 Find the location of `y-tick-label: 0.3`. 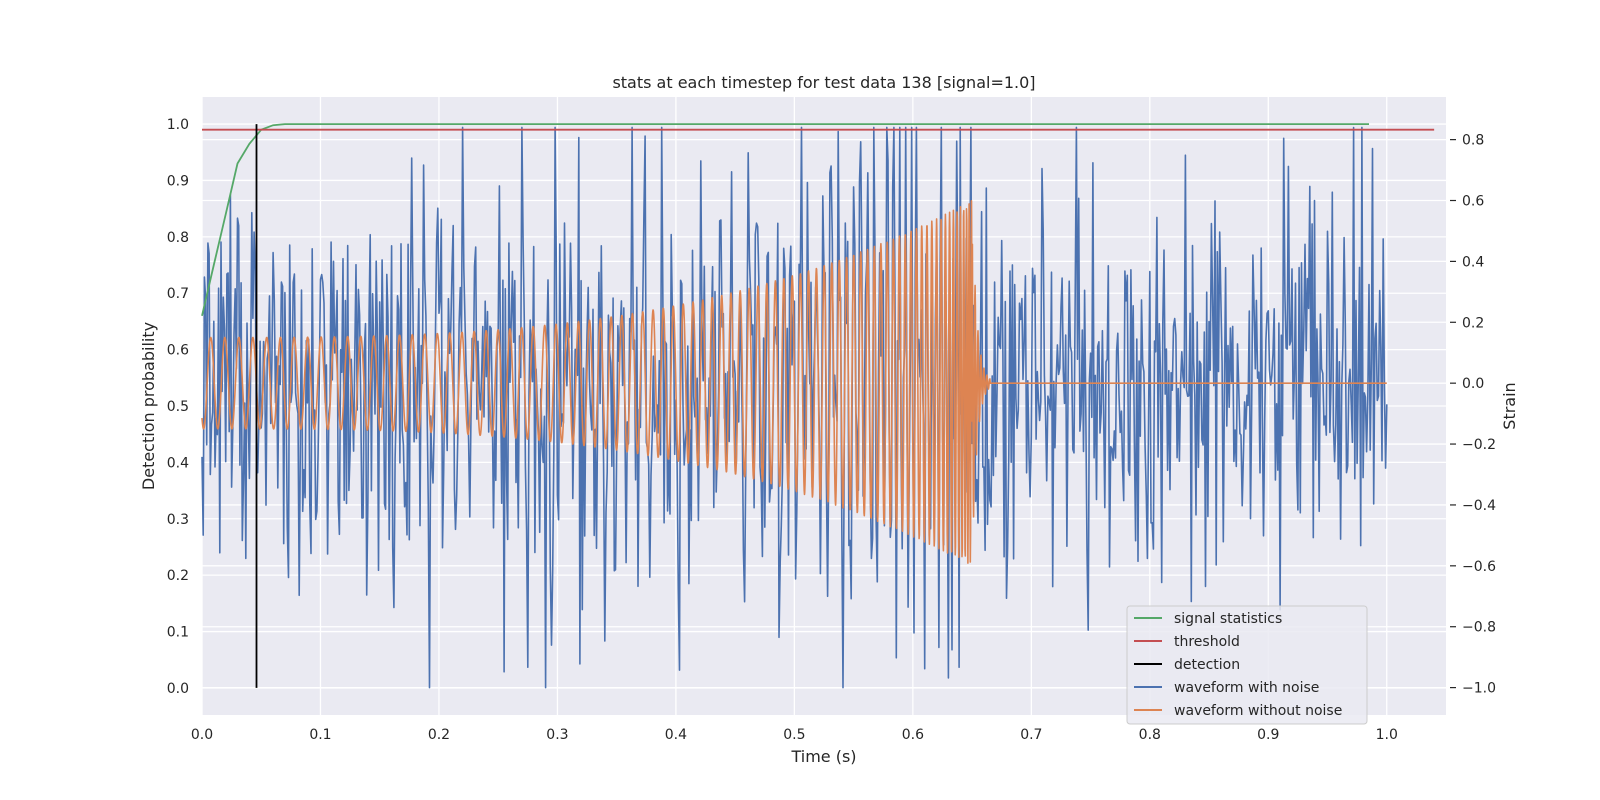

y-tick-label: 0.3 is located at coordinates (178, 520).